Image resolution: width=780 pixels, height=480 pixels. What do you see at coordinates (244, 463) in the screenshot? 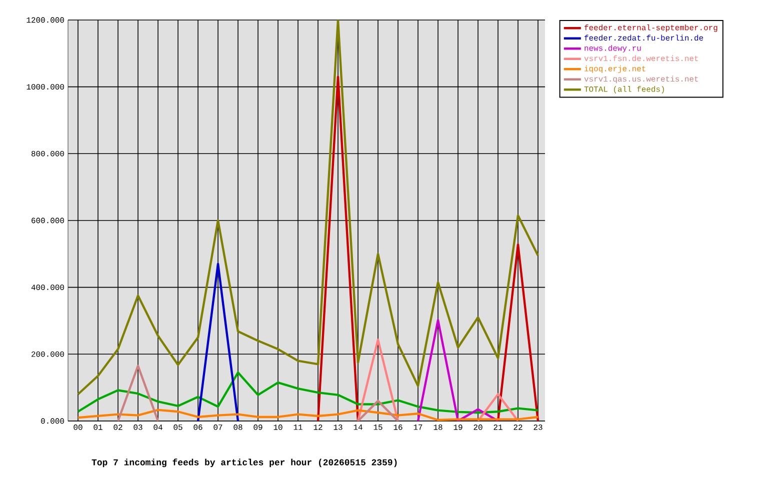
I see `text: Top 7 incoming feeds by articles per hour (20260515 2359)` at bounding box center [244, 463].